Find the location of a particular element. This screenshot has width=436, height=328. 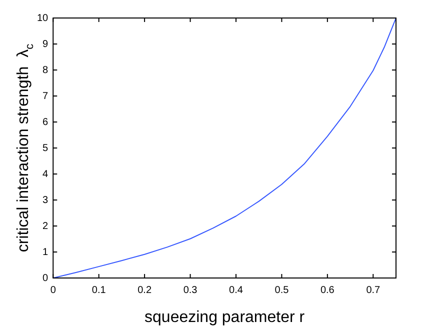

y-tick-label: 6 is located at coordinates (45, 122).